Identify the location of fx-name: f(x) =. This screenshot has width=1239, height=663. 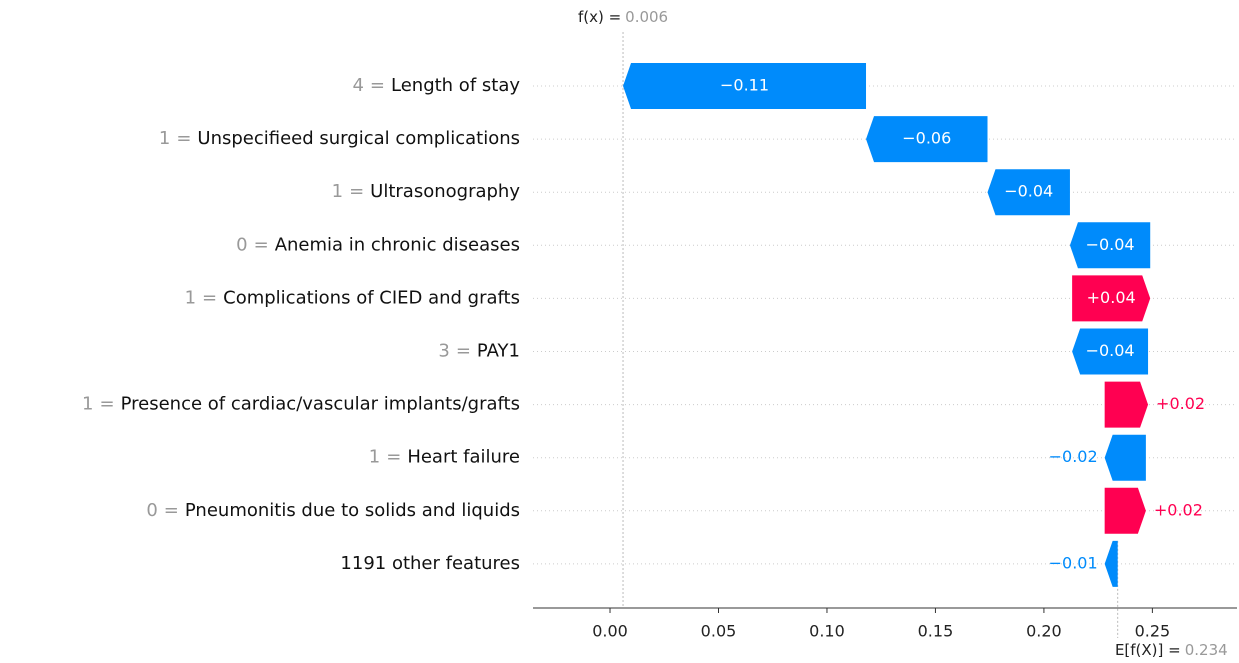
(599, 17).